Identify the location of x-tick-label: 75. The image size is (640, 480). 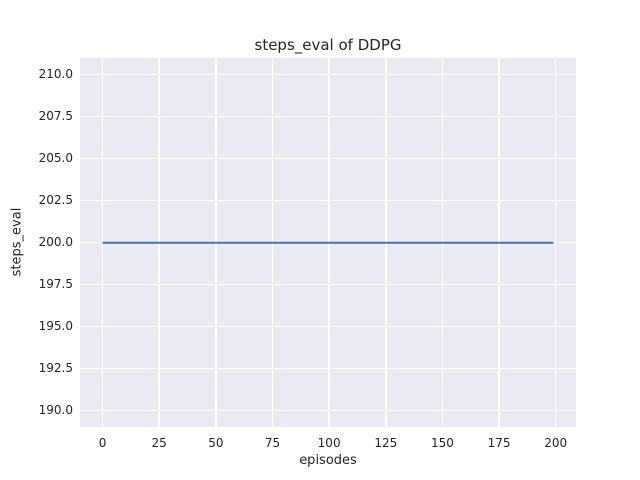
(272, 443).